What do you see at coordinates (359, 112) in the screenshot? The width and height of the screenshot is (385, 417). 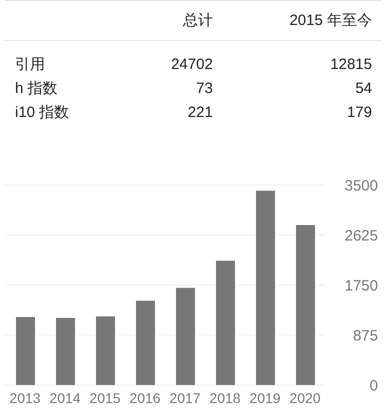 I see `text: 179` at bounding box center [359, 112].